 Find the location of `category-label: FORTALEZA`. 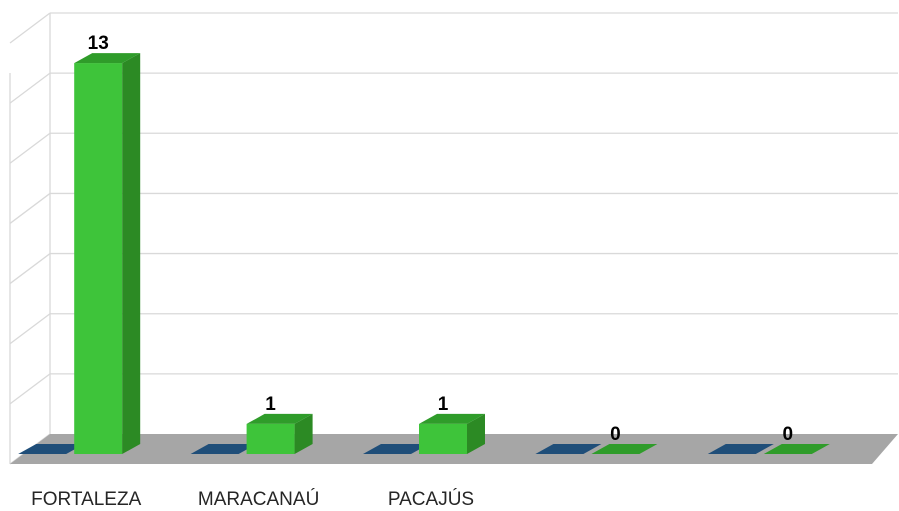

category-label: FORTALEZA is located at coordinates (86, 499).